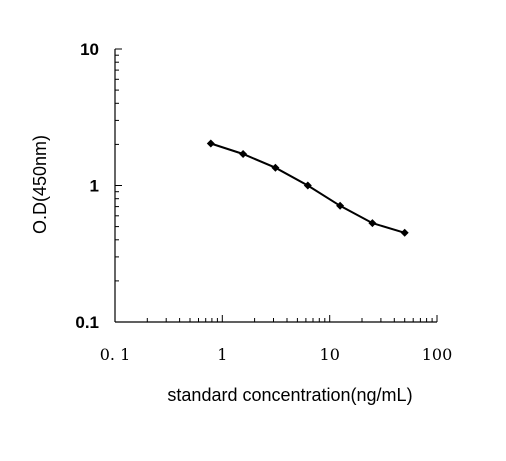 This screenshot has height=461, width=506. Describe the element at coordinates (330, 354) in the screenshot. I see `x-tick-label-10: 10` at that location.